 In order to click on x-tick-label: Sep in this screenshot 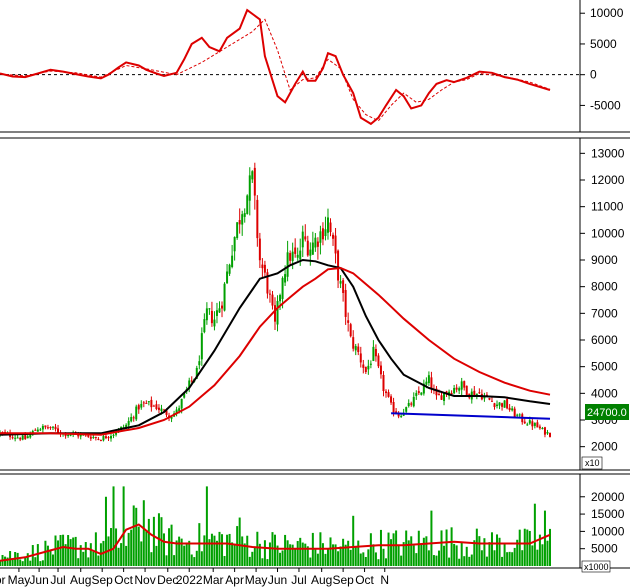, I will do `click(102, 580)`.